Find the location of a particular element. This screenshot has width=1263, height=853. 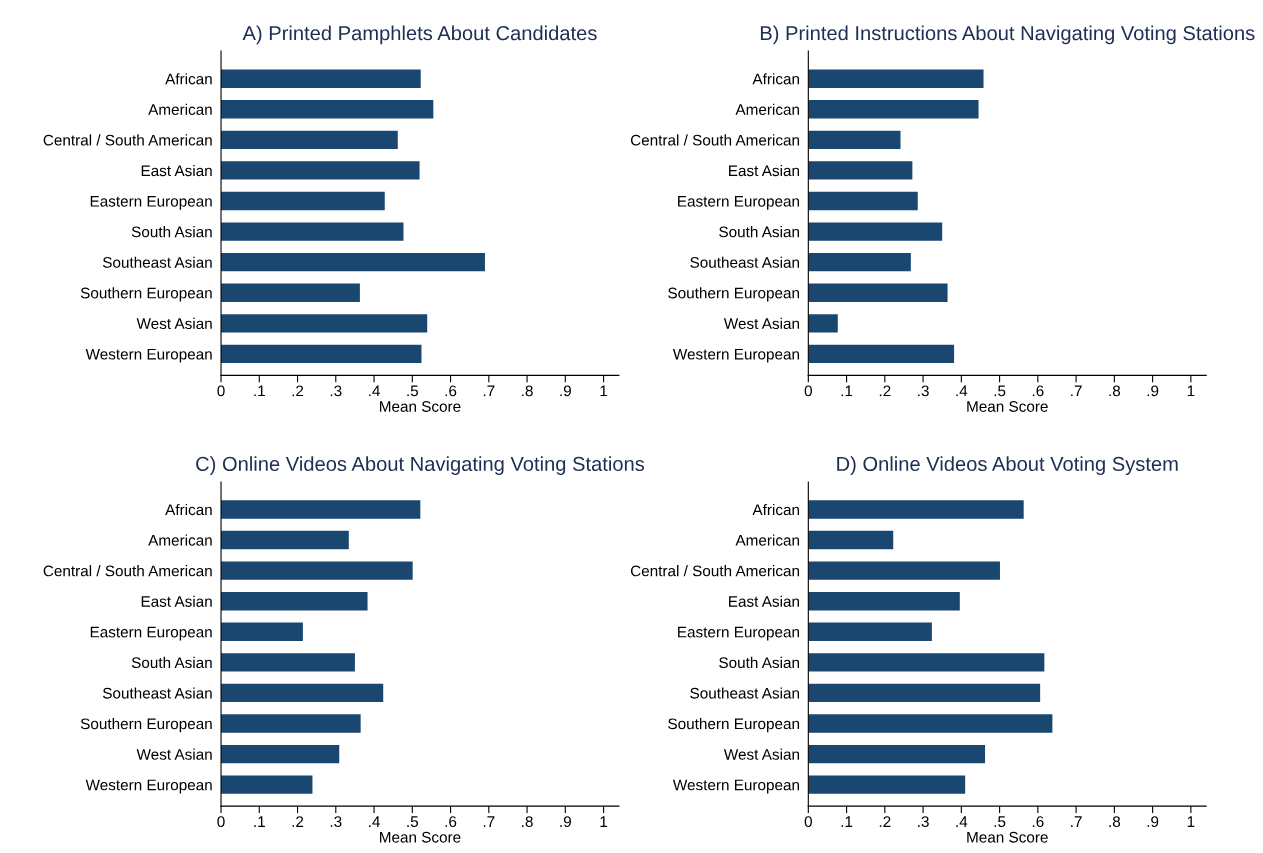

y-tick-label: African is located at coordinates (775, 79).